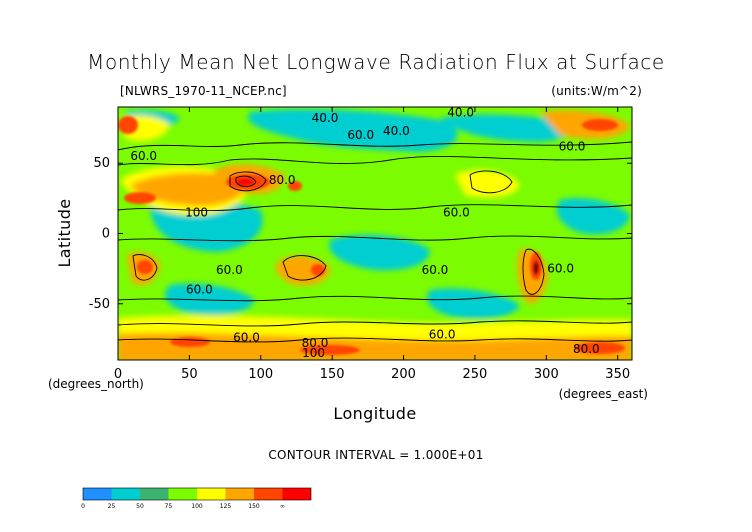  I want to click on field-region-central-pacific, so click(379, 252).